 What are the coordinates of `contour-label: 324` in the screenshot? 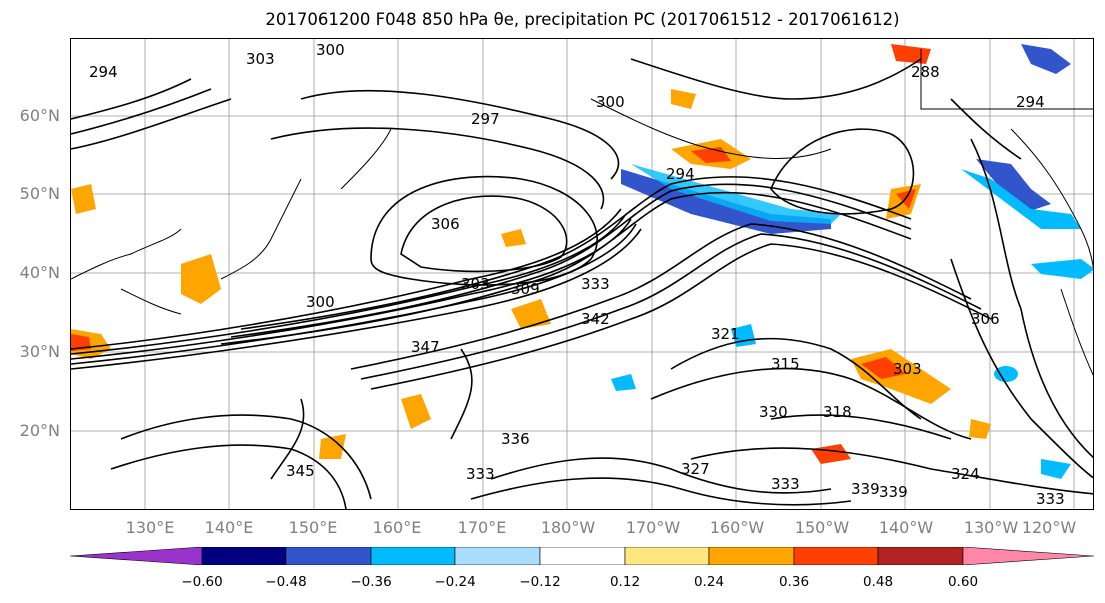 It's located at (965, 474).